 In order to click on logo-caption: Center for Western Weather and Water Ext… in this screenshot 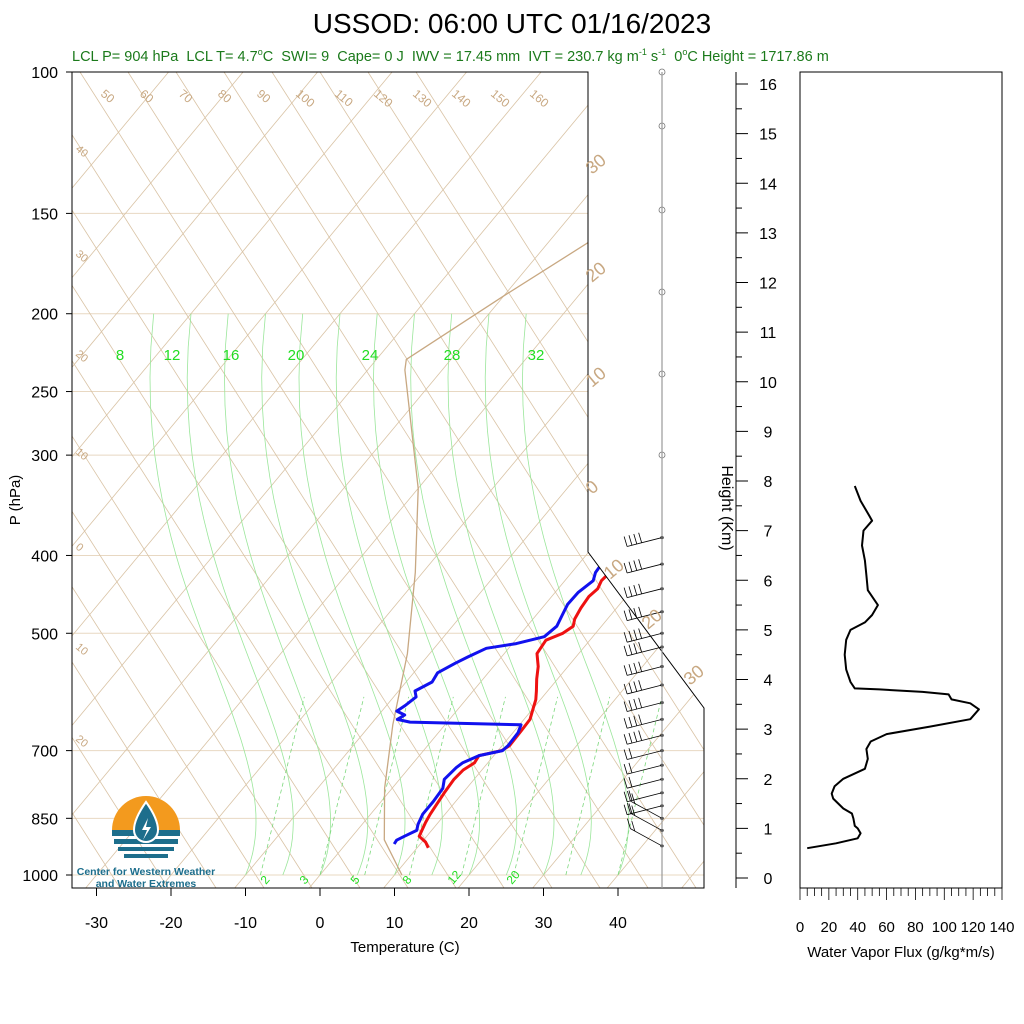, I will do `click(146, 878)`.